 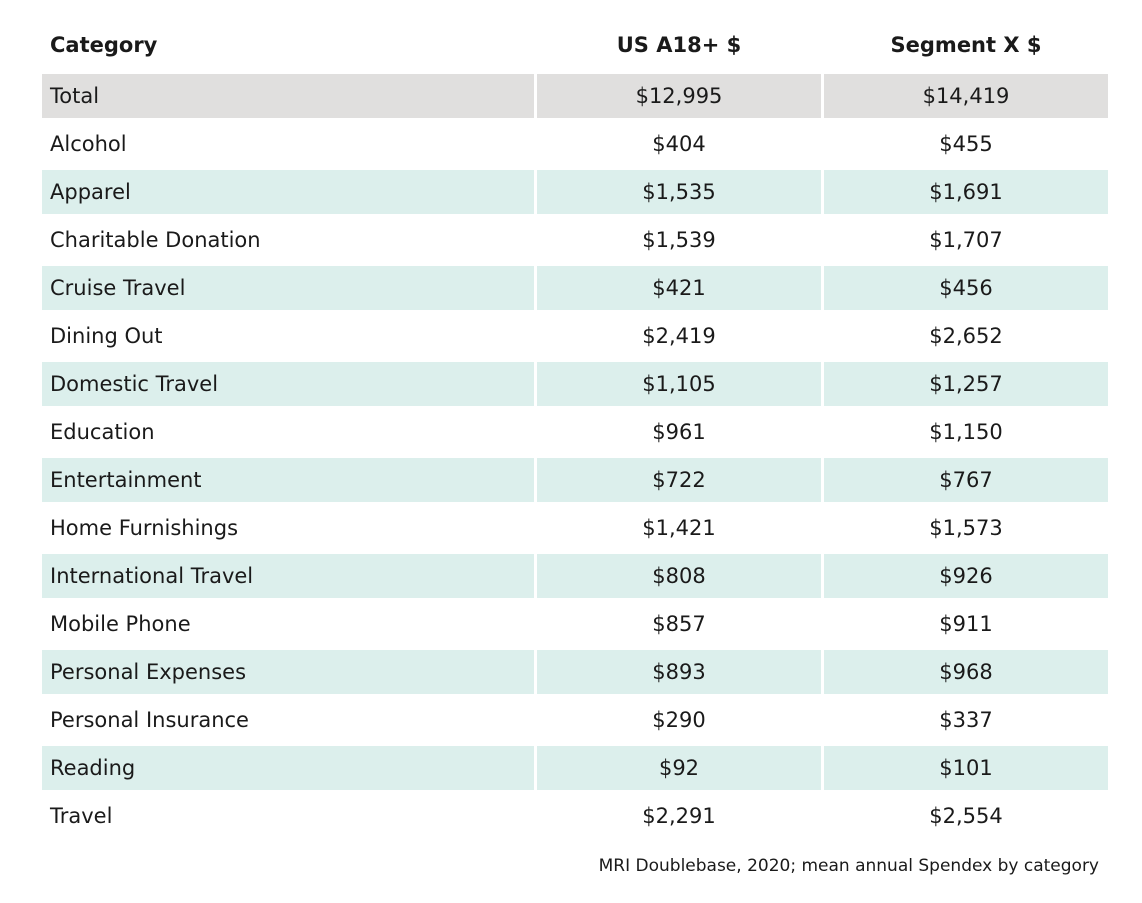 I want to click on category-cell: Entertainment, so click(x=288, y=480).